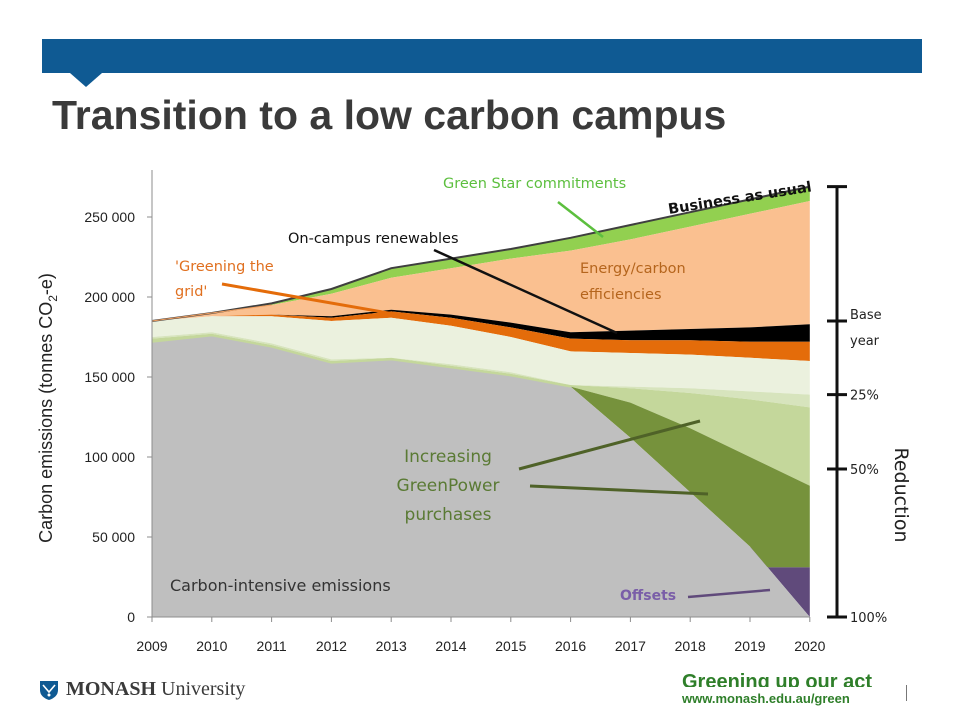  I want to click on greenpower-label-line1: Increasing, so click(448, 457).